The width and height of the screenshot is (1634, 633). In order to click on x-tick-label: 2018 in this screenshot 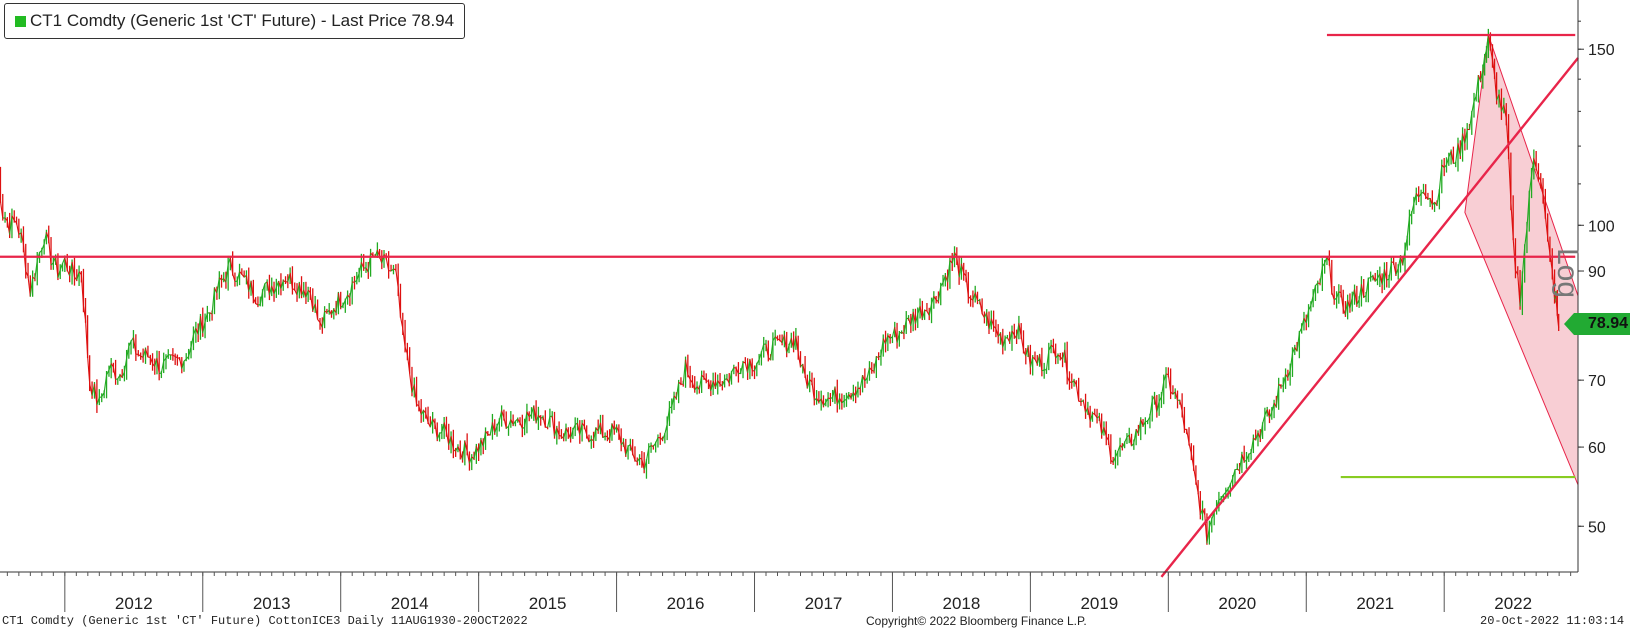, I will do `click(962, 603)`.